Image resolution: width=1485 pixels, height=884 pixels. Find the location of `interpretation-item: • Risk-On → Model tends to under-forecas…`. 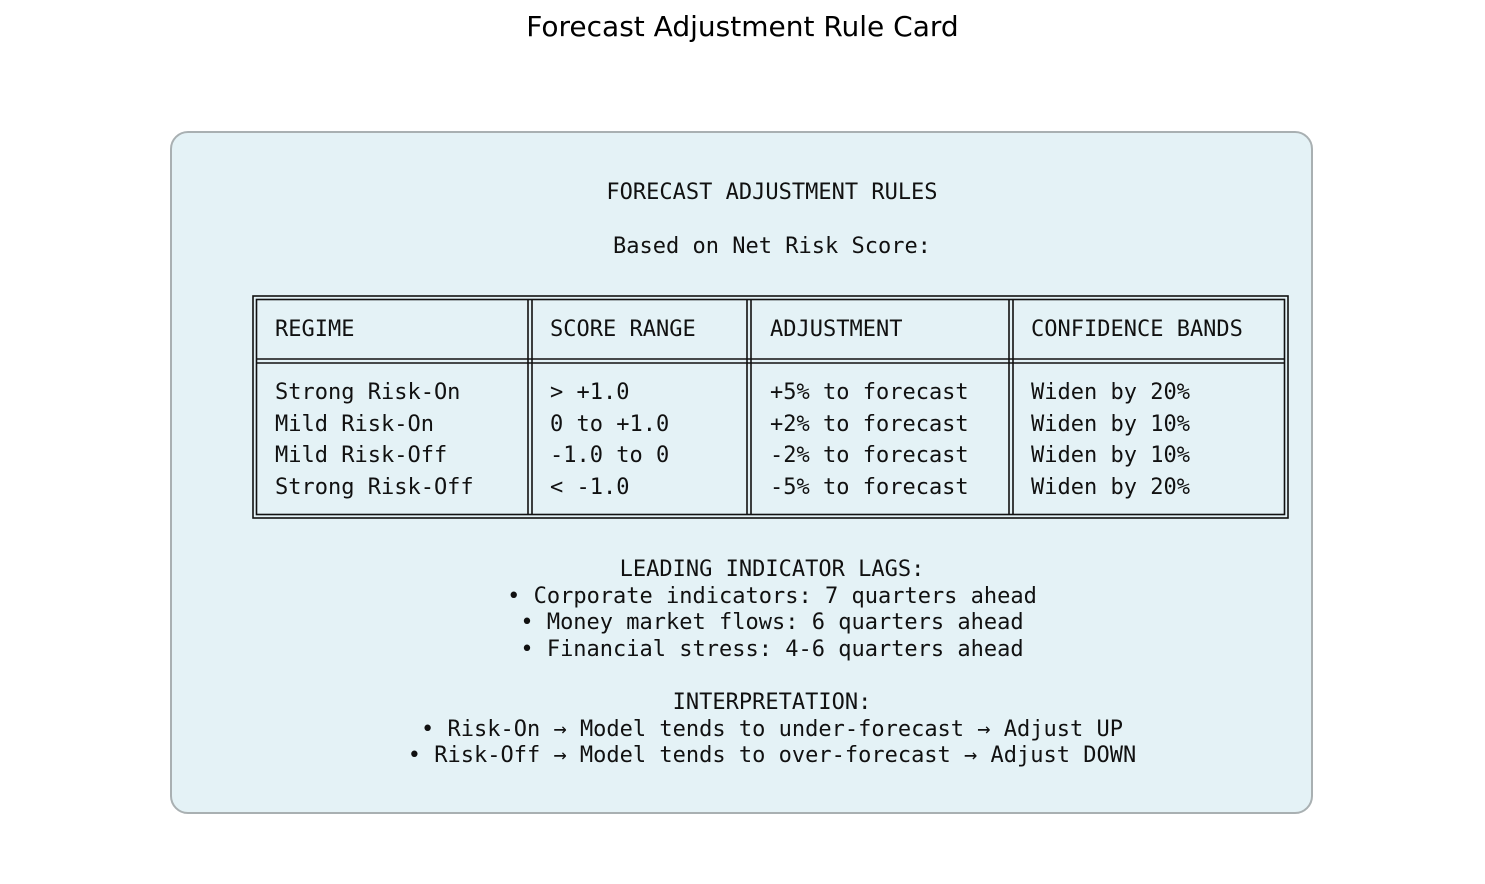

interpretation-item: • Risk-On → Model tends to under-forecas… is located at coordinates (772, 729).